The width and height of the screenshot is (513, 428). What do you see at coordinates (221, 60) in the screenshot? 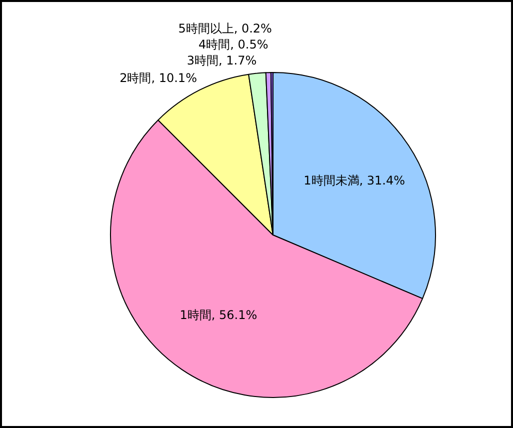
I see `slice-label: 3時間, 1.7%` at bounding box center [221, 60].